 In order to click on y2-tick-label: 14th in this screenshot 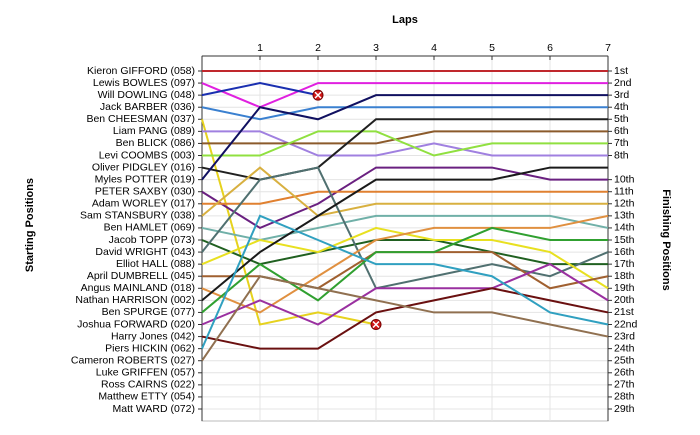, I will do `click(624, 228)`.